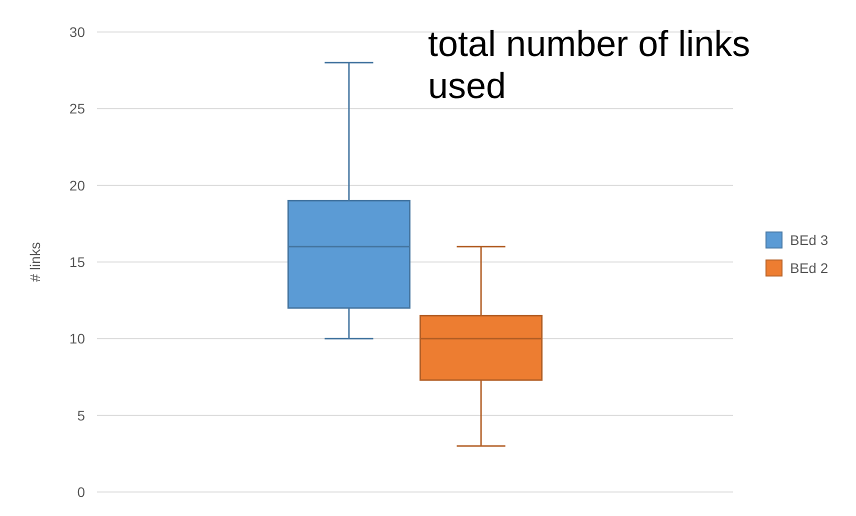 This screenshot has width=856, height=516. Describe the element at coordinates (77, 262) in the screenshot. I see `y-tick-label: 15` at that location.